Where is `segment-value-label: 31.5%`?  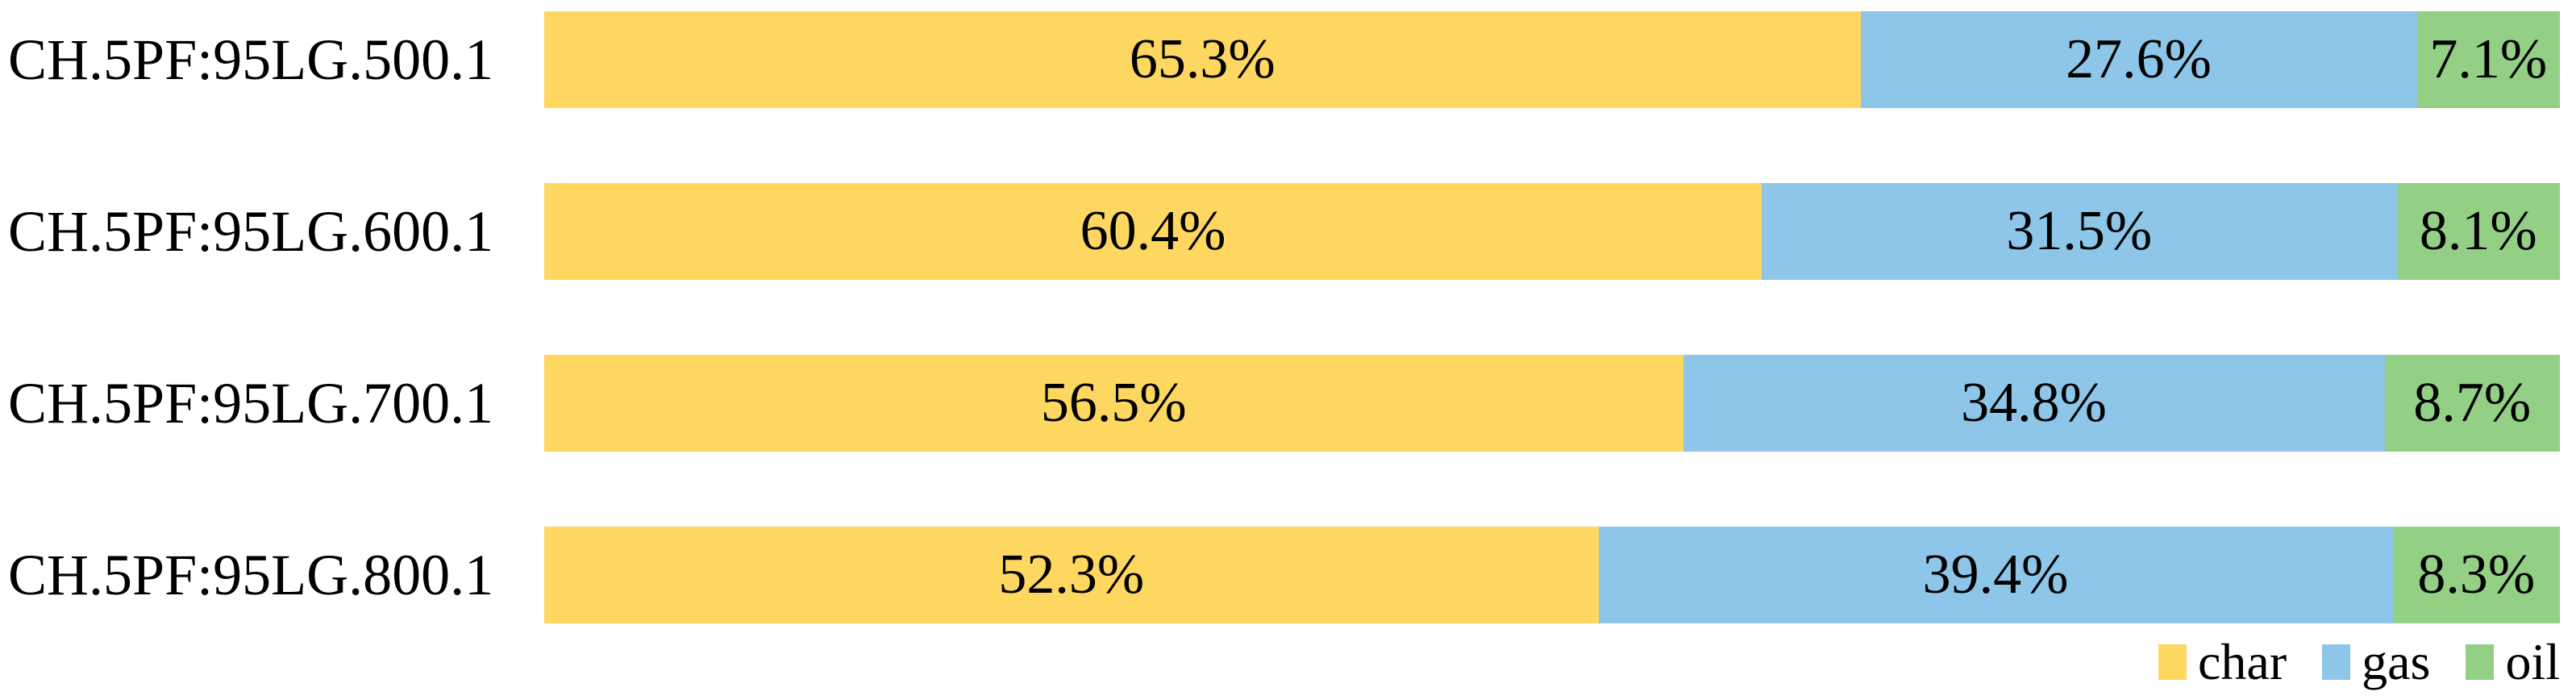
segment-value-label: 31.5% is located at coordinates (2080, 231).